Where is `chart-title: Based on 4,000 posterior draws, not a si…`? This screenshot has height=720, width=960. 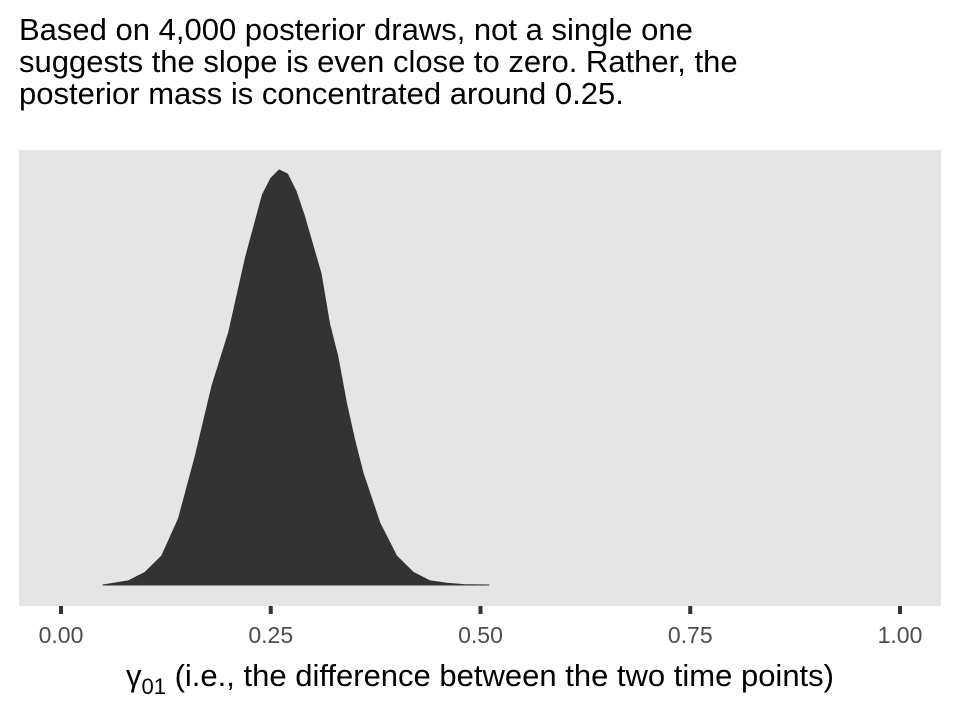 chart-title: Based on 4,000 posterior draws, not a si… is located at coordinates (479, 62).